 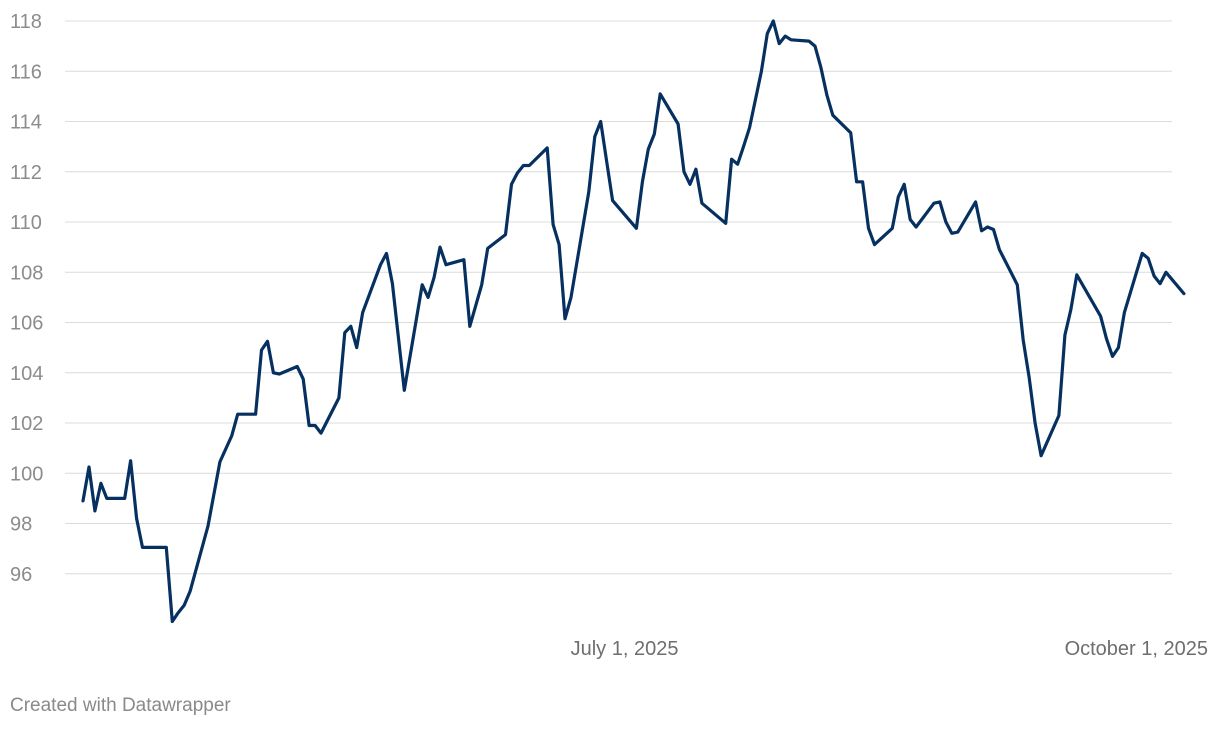 I want to click on y-tick-label: 102, so click(x=26, y=424).